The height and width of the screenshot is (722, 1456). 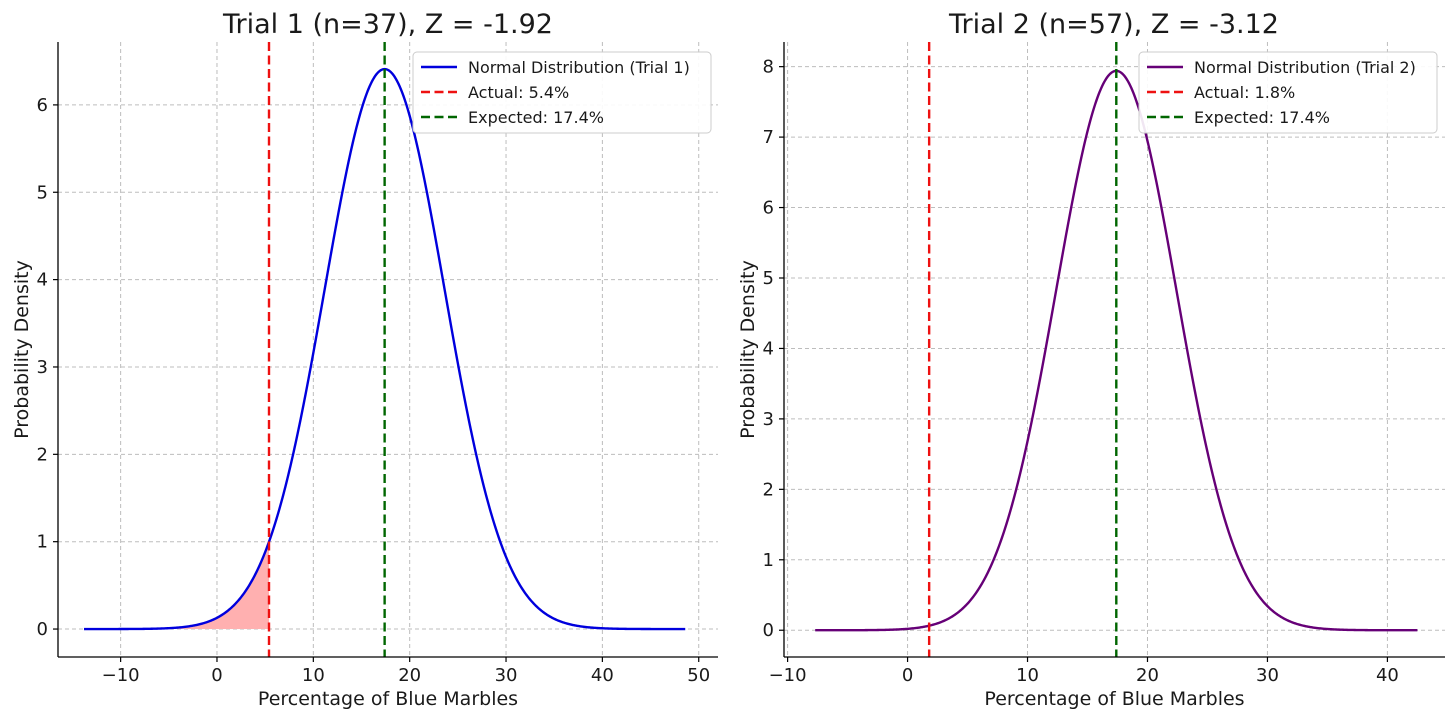 I want to click on chart-title: Trial 2 (n=57), Z = -3.12, so click(x=1113, y=24).